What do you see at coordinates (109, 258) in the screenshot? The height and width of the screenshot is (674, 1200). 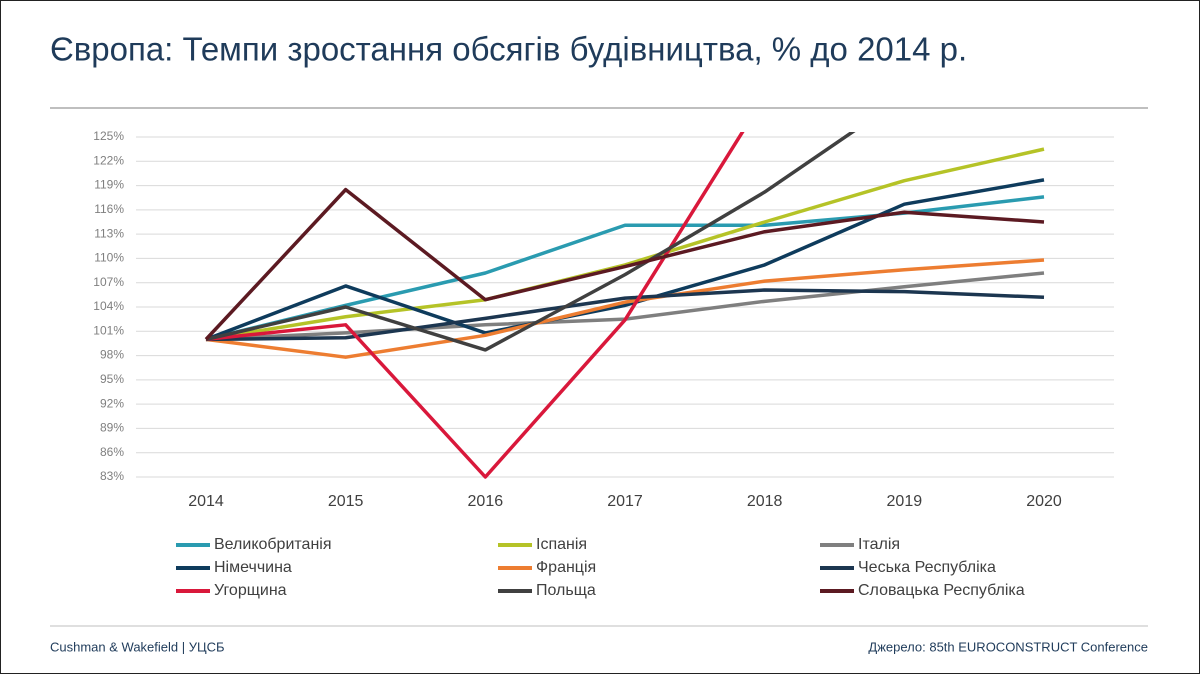 I see `y-tick-label: 110%` at bounding box center [109, 258].